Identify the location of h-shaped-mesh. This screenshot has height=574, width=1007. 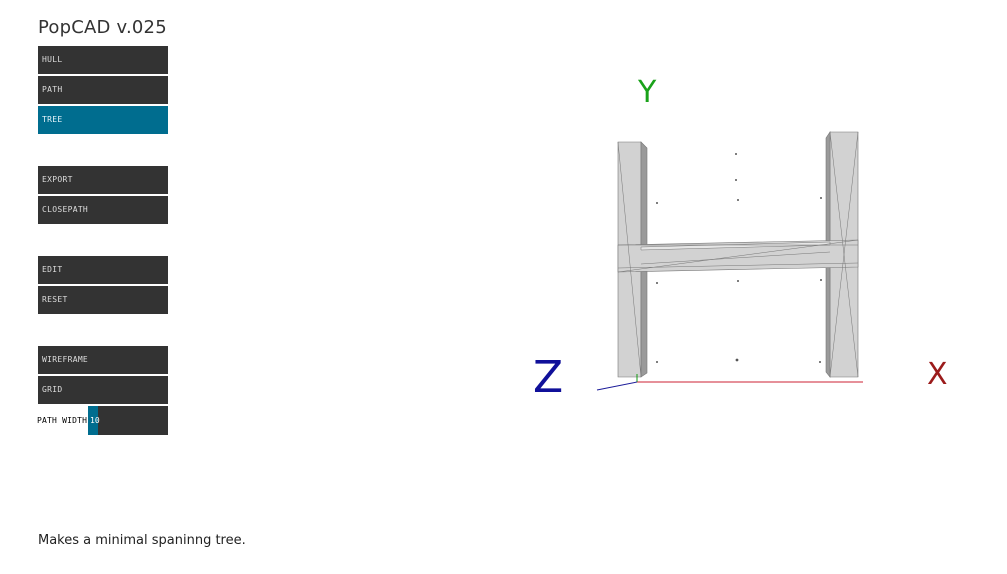
(738, 254).